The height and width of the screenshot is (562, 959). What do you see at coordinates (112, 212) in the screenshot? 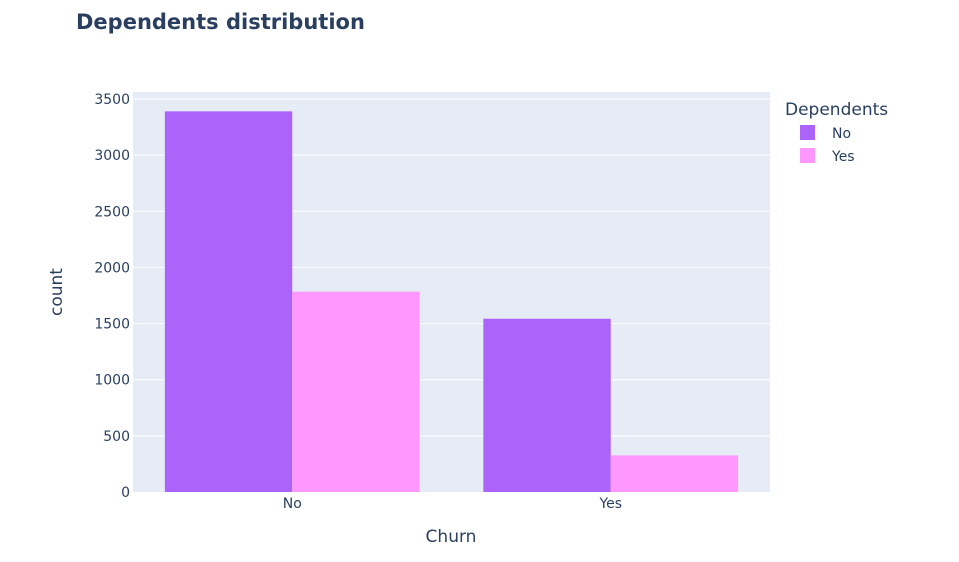
I see `y-tick-label: 2500` at bounding box center [112, 212].